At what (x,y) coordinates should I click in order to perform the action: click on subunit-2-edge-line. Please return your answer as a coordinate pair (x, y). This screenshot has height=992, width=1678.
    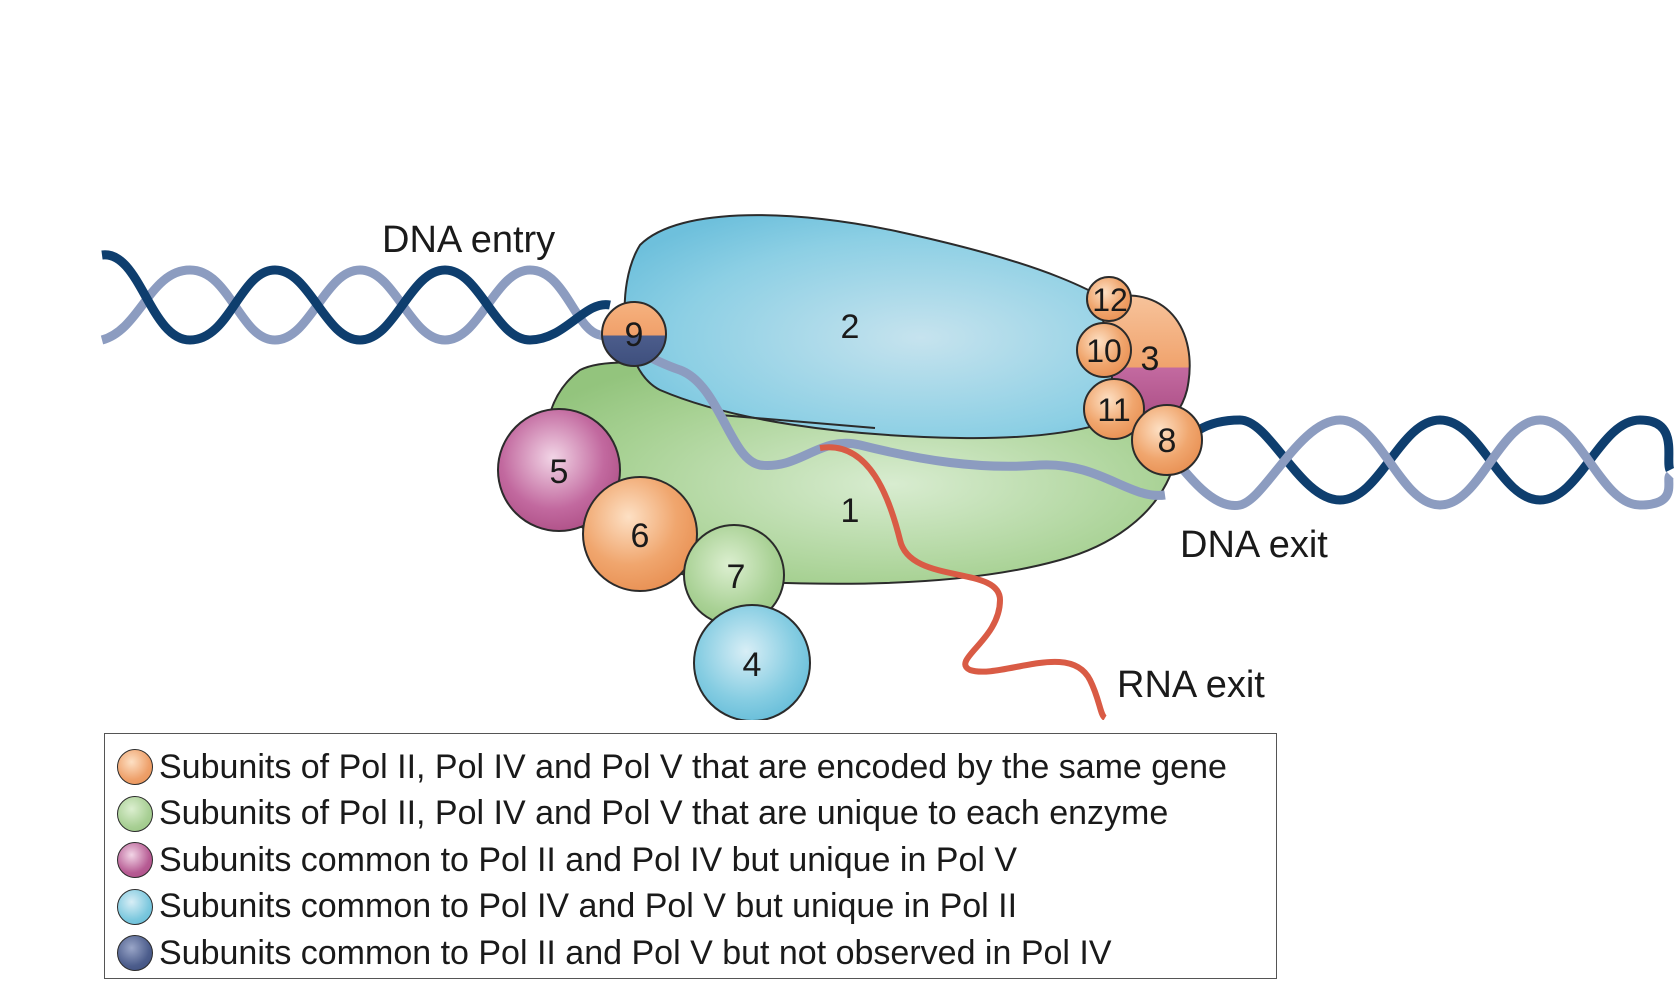
    Looking at the image, I should click on (797, 421).